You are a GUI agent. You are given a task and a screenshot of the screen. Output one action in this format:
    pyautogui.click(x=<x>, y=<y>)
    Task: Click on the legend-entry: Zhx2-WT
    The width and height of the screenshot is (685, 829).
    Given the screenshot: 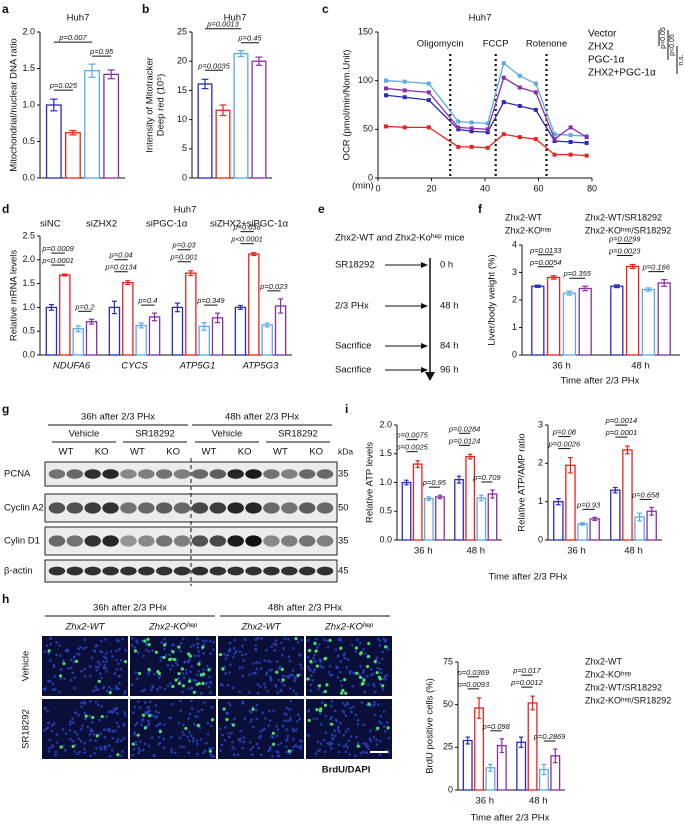 What is the action you would take?
    pyautogui.click(x=604, y=661)
    